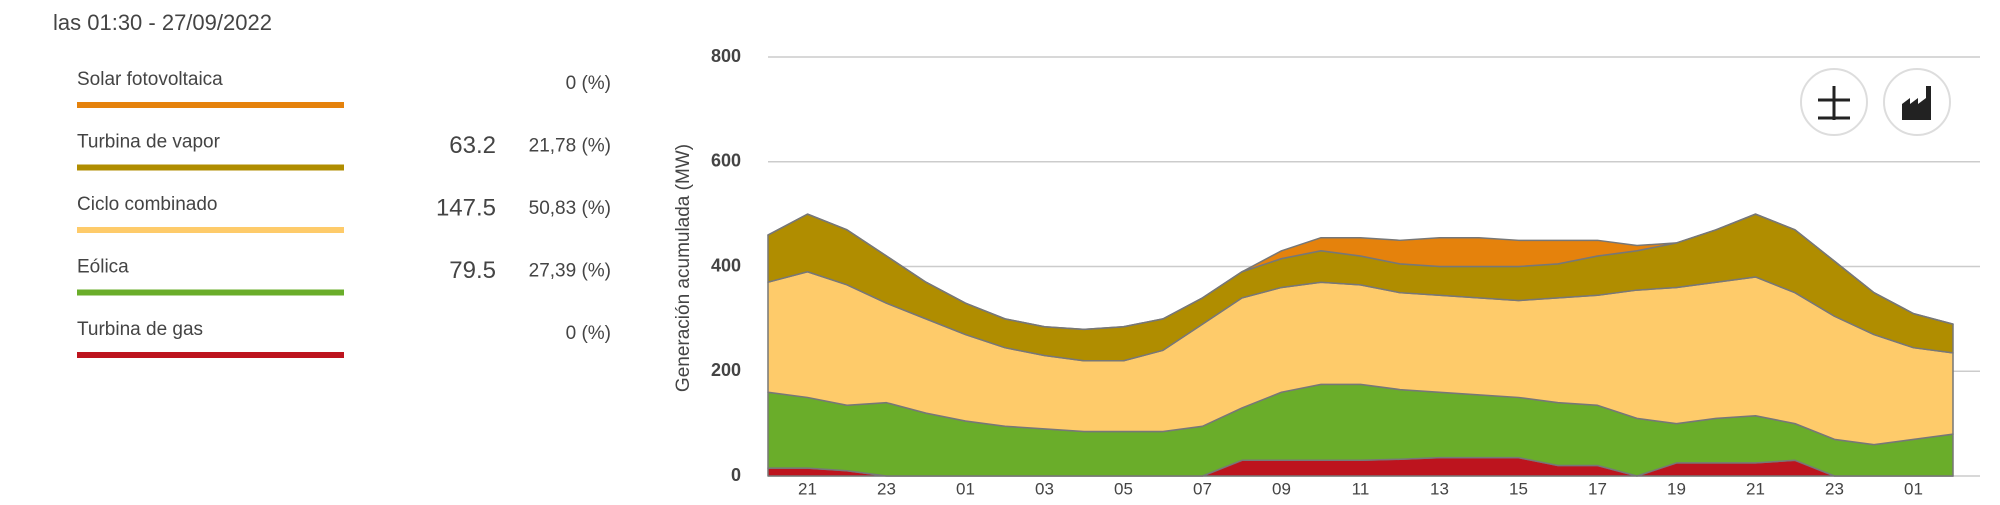 Image resolution: width=2000 pixels, height=505 pixels. What do you see at coordinates (1917, 102) in the screenshot?
I see `factory-button` at bounding box center [1917, 102].